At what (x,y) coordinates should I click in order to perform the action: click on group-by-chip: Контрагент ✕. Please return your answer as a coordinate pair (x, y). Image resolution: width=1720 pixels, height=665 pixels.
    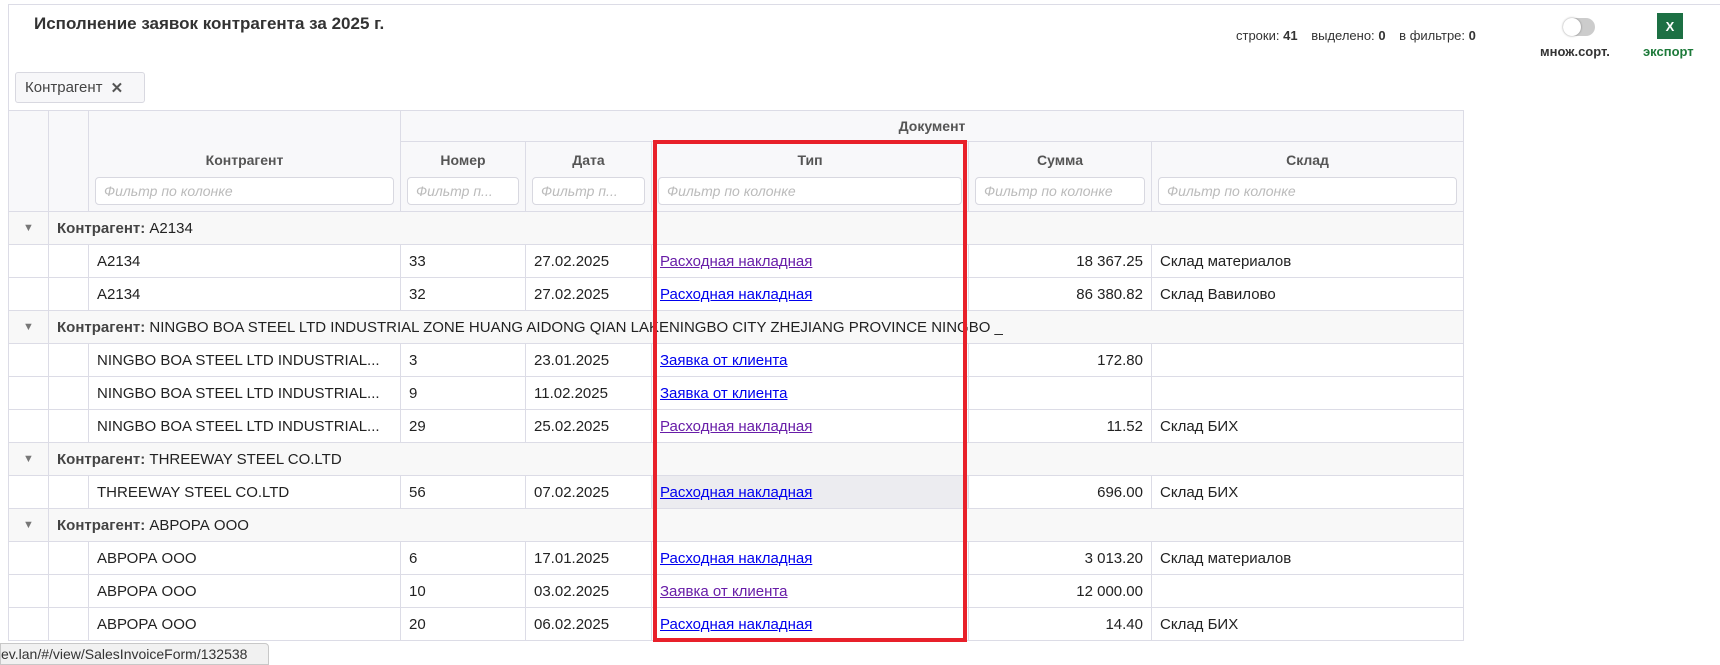
    Looking at the image, I should click on (80, 87).